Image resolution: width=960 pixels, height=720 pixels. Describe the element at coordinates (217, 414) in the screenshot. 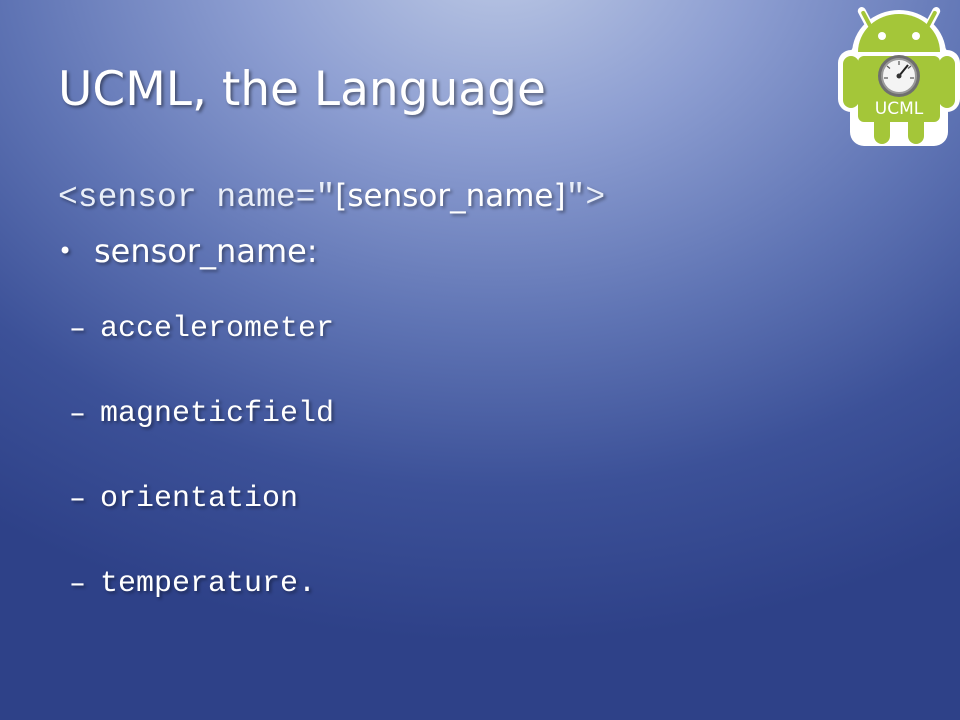

I see `list-item-label: magneticfield` at that location.